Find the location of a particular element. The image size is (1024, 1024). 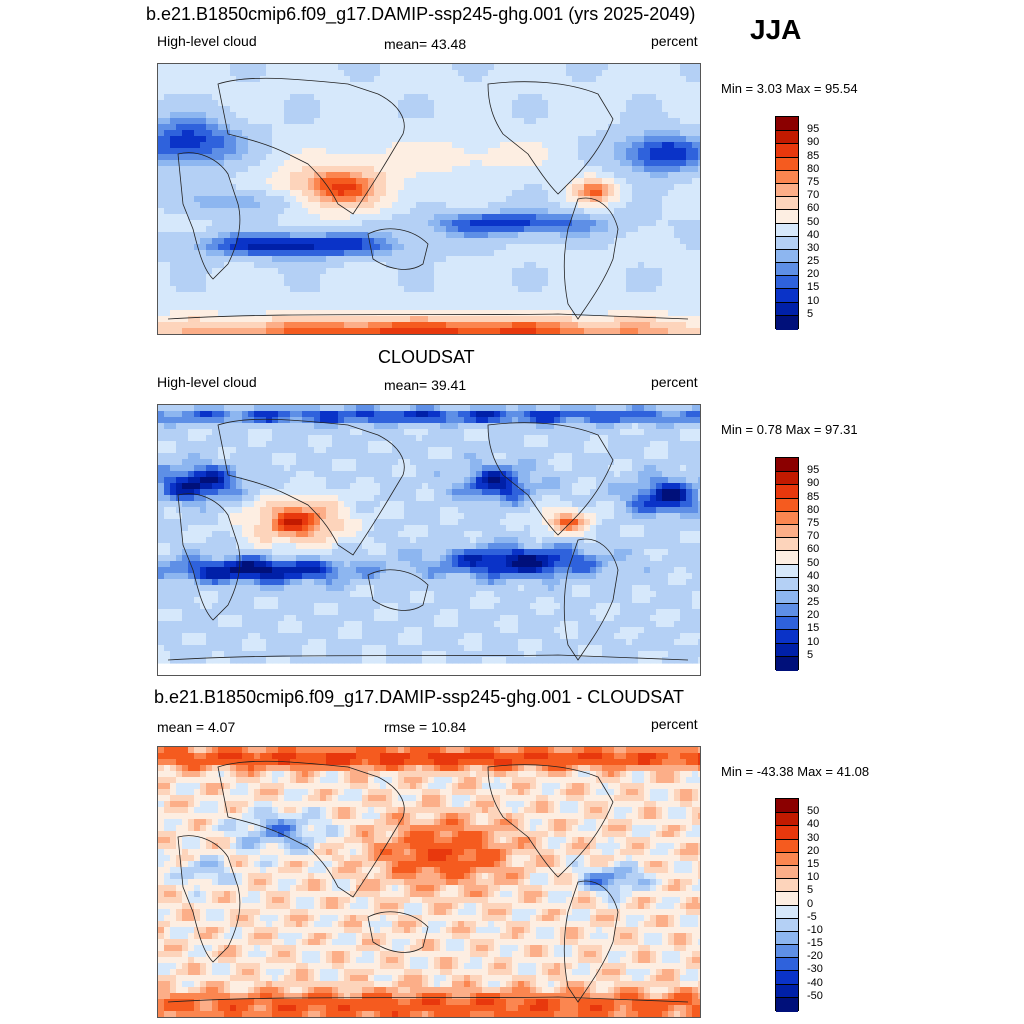

panel-3-center-label: rmse = 10.84 is located at coordinates (425, 727).